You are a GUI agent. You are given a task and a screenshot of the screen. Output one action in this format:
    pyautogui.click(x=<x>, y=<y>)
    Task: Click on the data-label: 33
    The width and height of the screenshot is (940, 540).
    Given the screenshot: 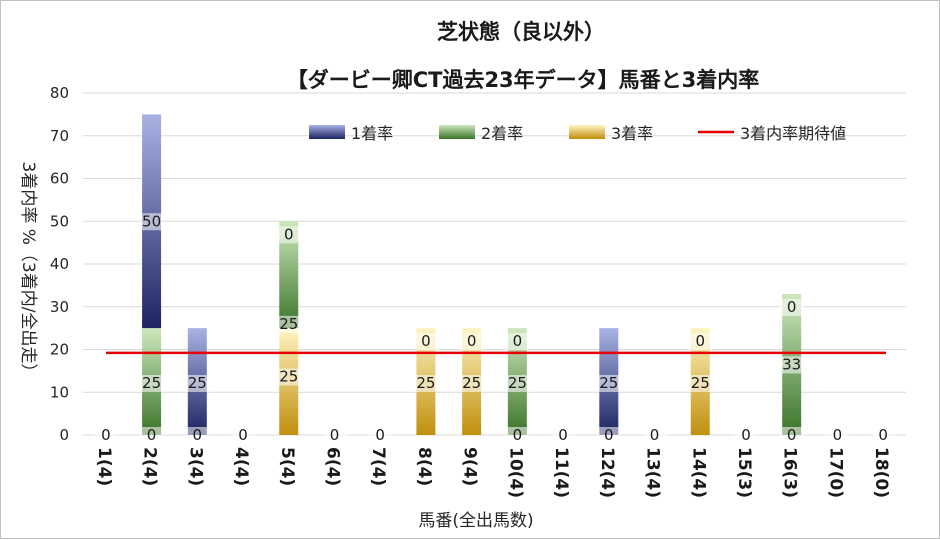 What is the action you would take?
    pyautogui.click(x=791, y=364)
    